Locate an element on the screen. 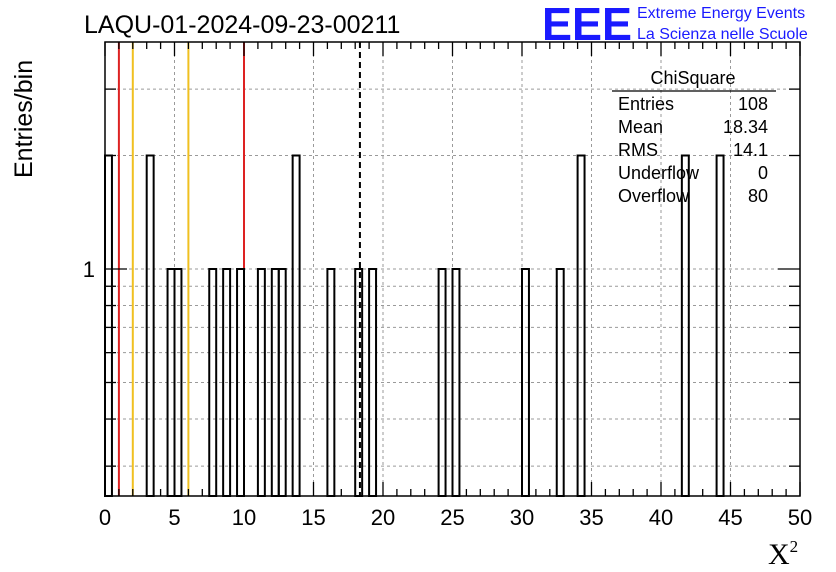 This screenshot has width=836, height=572. stats-row-value: 0 is located at coordinates (763, 173).